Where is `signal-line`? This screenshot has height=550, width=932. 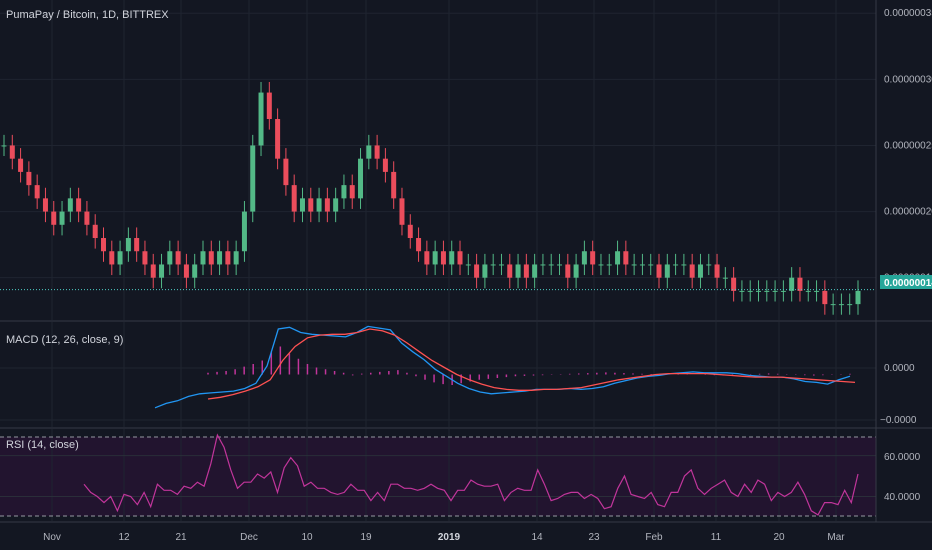 signal-line is located at coordinates (531, 364).